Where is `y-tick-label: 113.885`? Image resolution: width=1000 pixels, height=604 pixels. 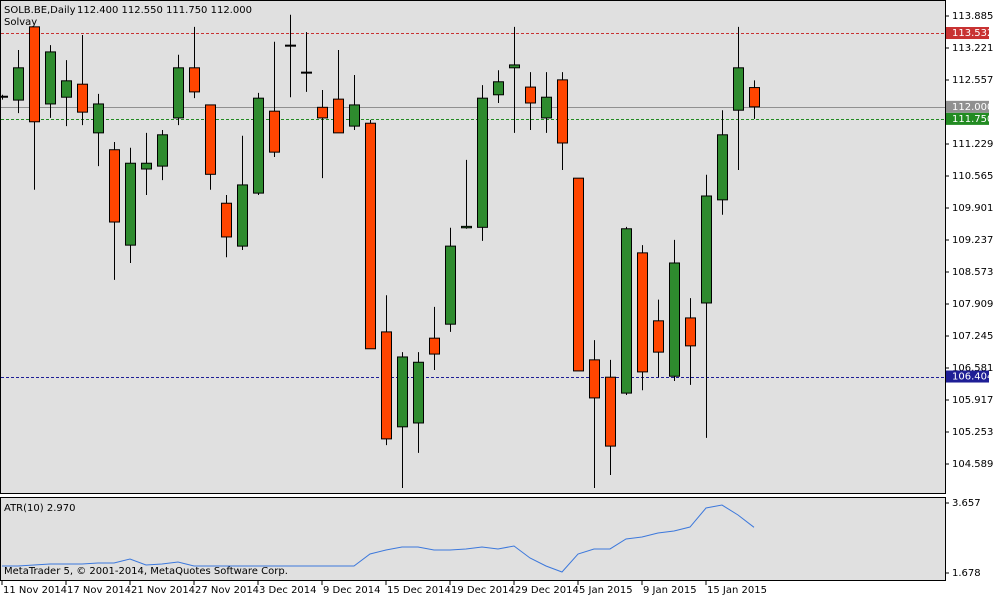
y-tick-label: 113.885 is located at coordinates (972, 16).